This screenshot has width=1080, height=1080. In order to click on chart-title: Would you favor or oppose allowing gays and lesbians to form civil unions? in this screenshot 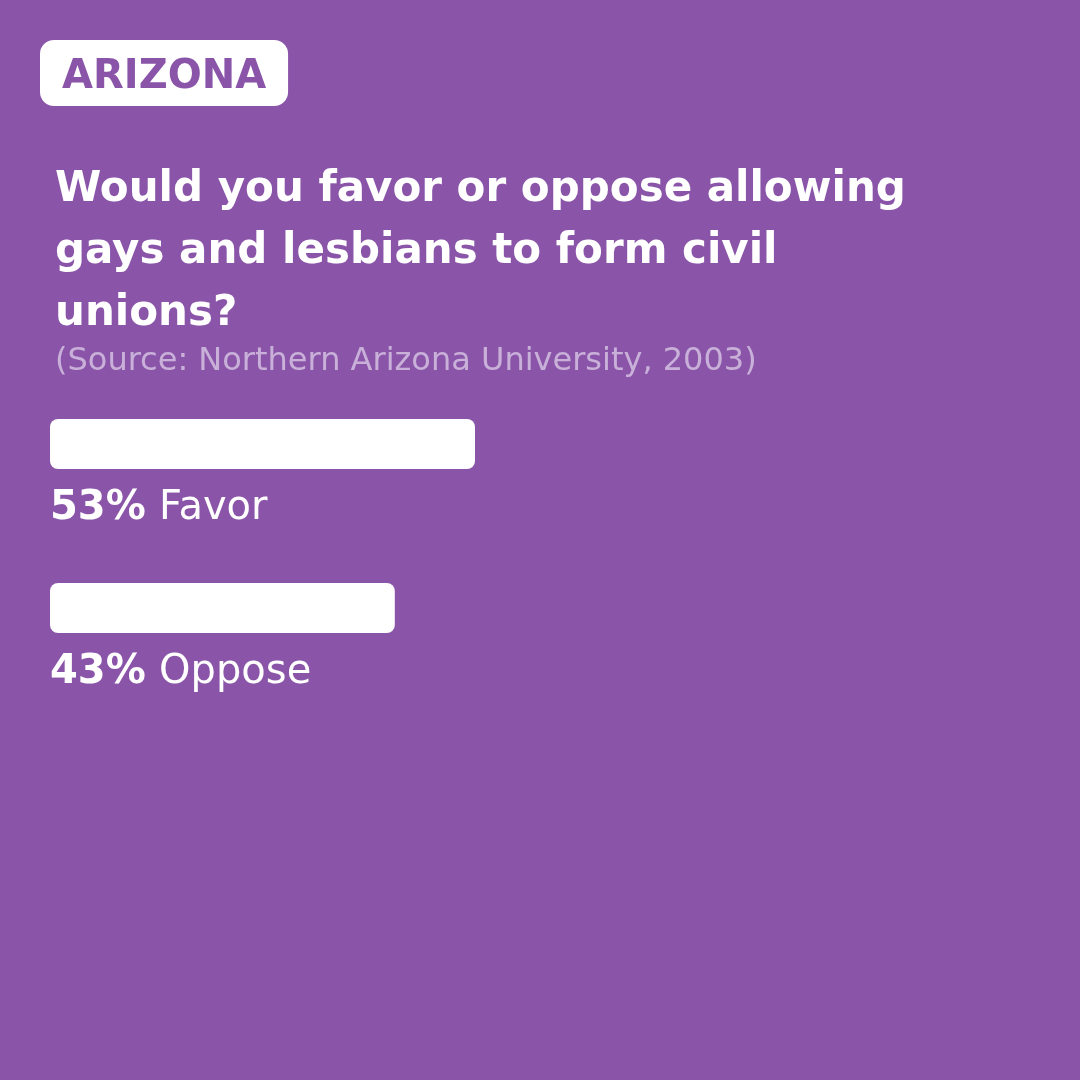, I will do `click(488, 248)`.